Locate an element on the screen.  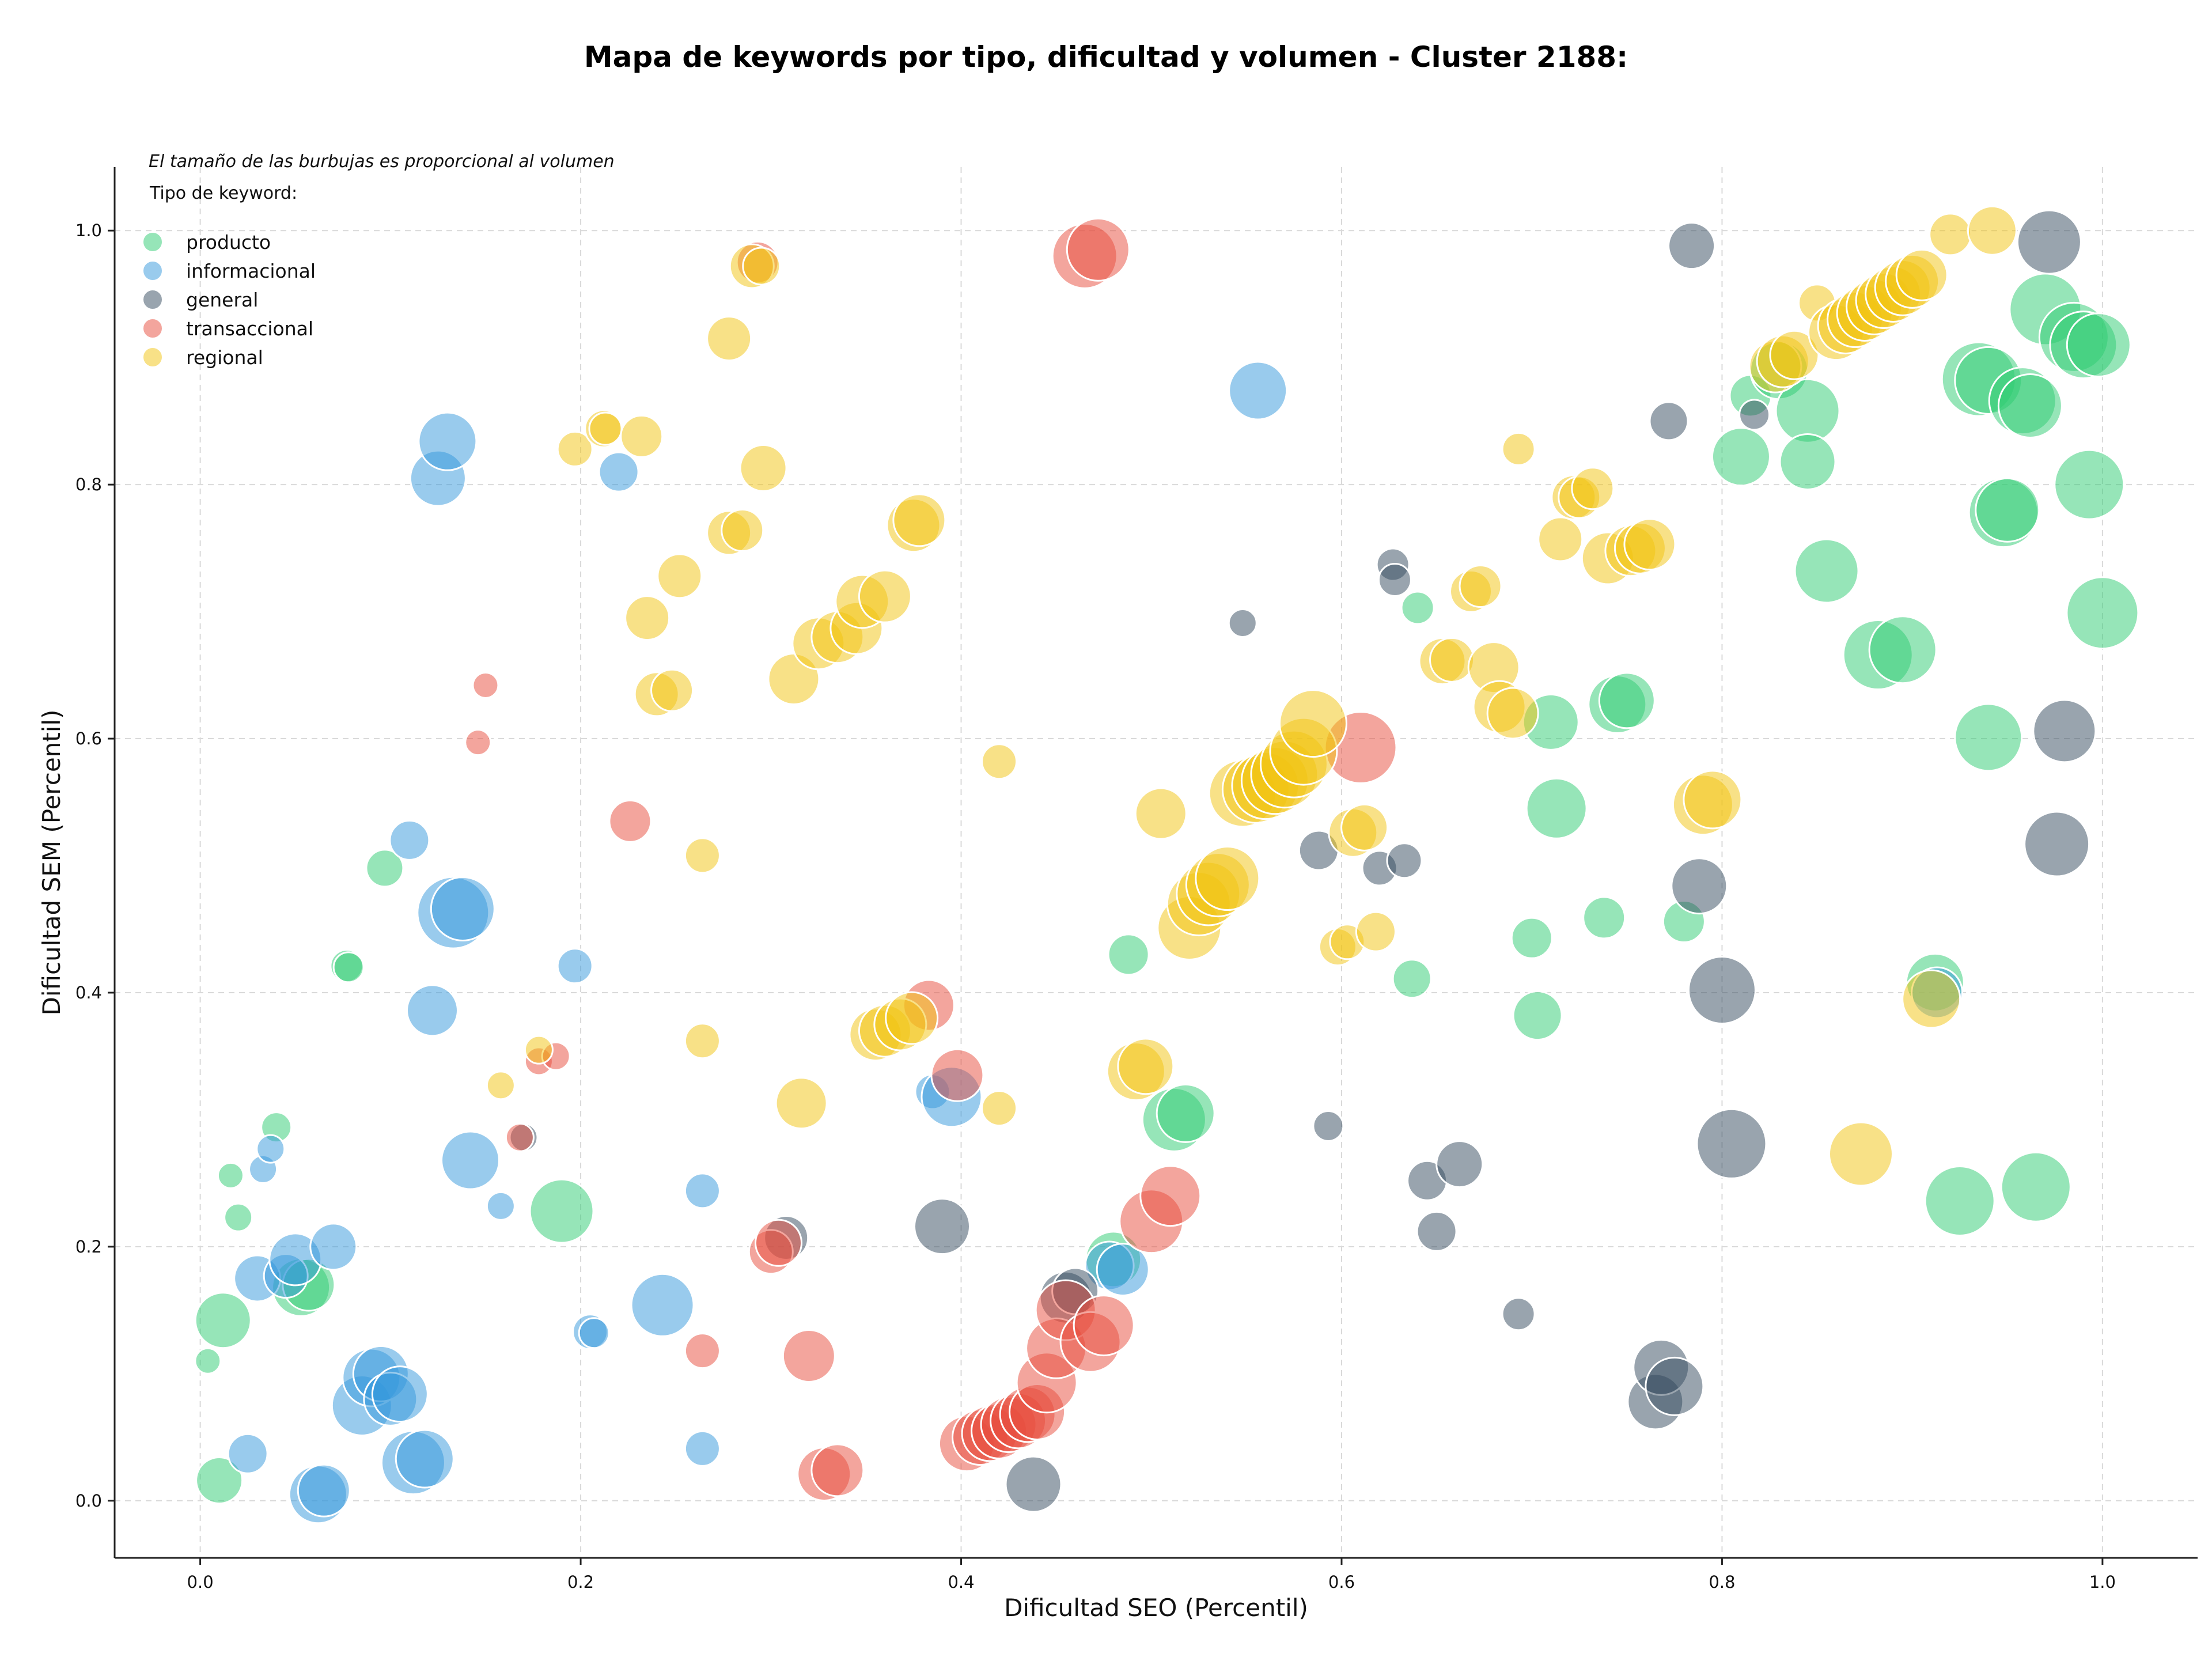
y-tick-label: 0.0 is located at coordinates (88, 1501).